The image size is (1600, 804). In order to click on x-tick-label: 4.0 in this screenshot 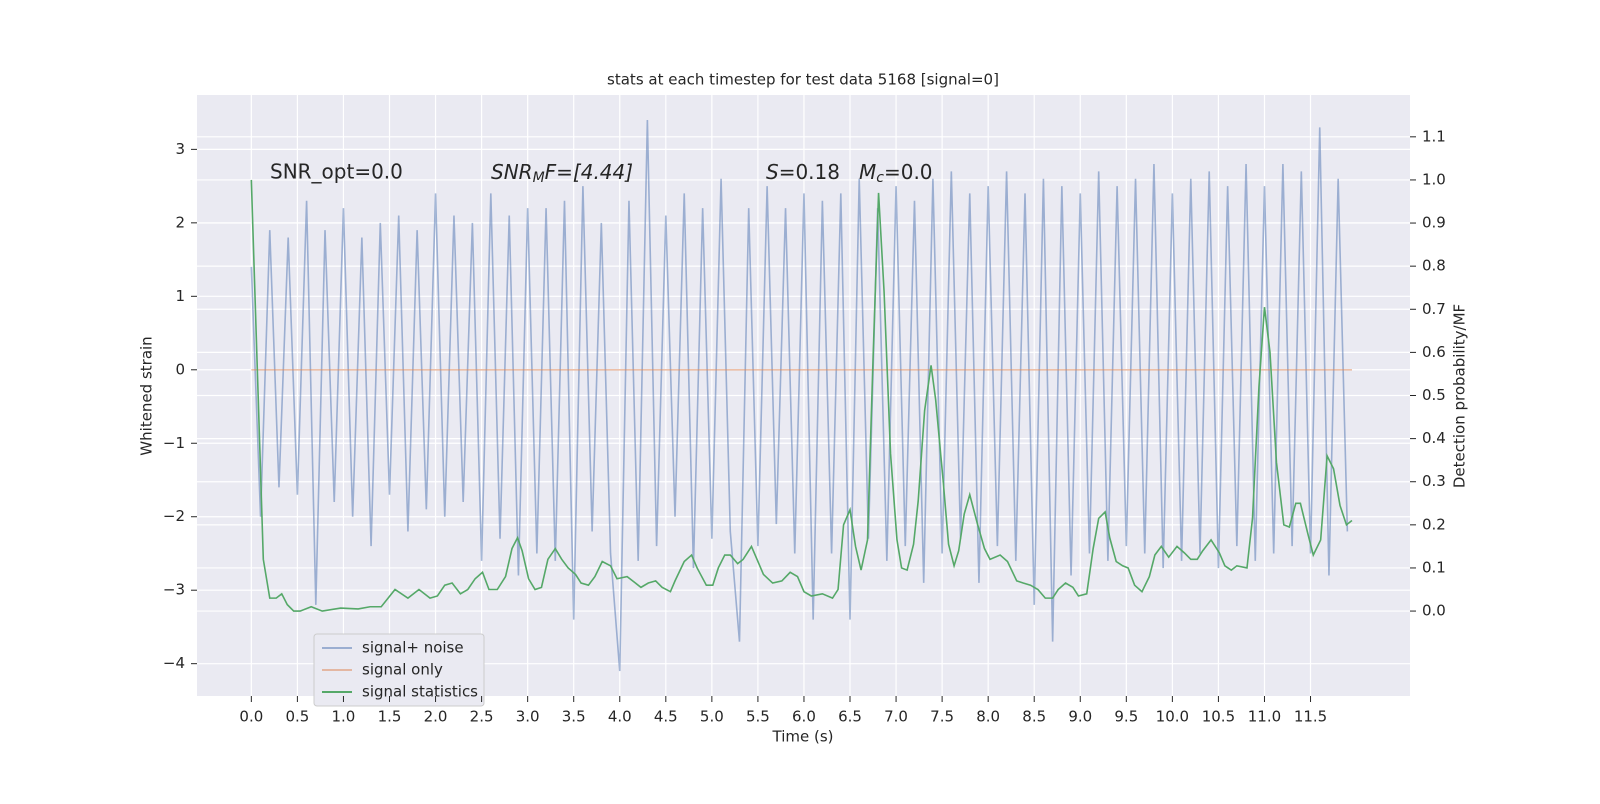, I will do `click(620, 717)`.